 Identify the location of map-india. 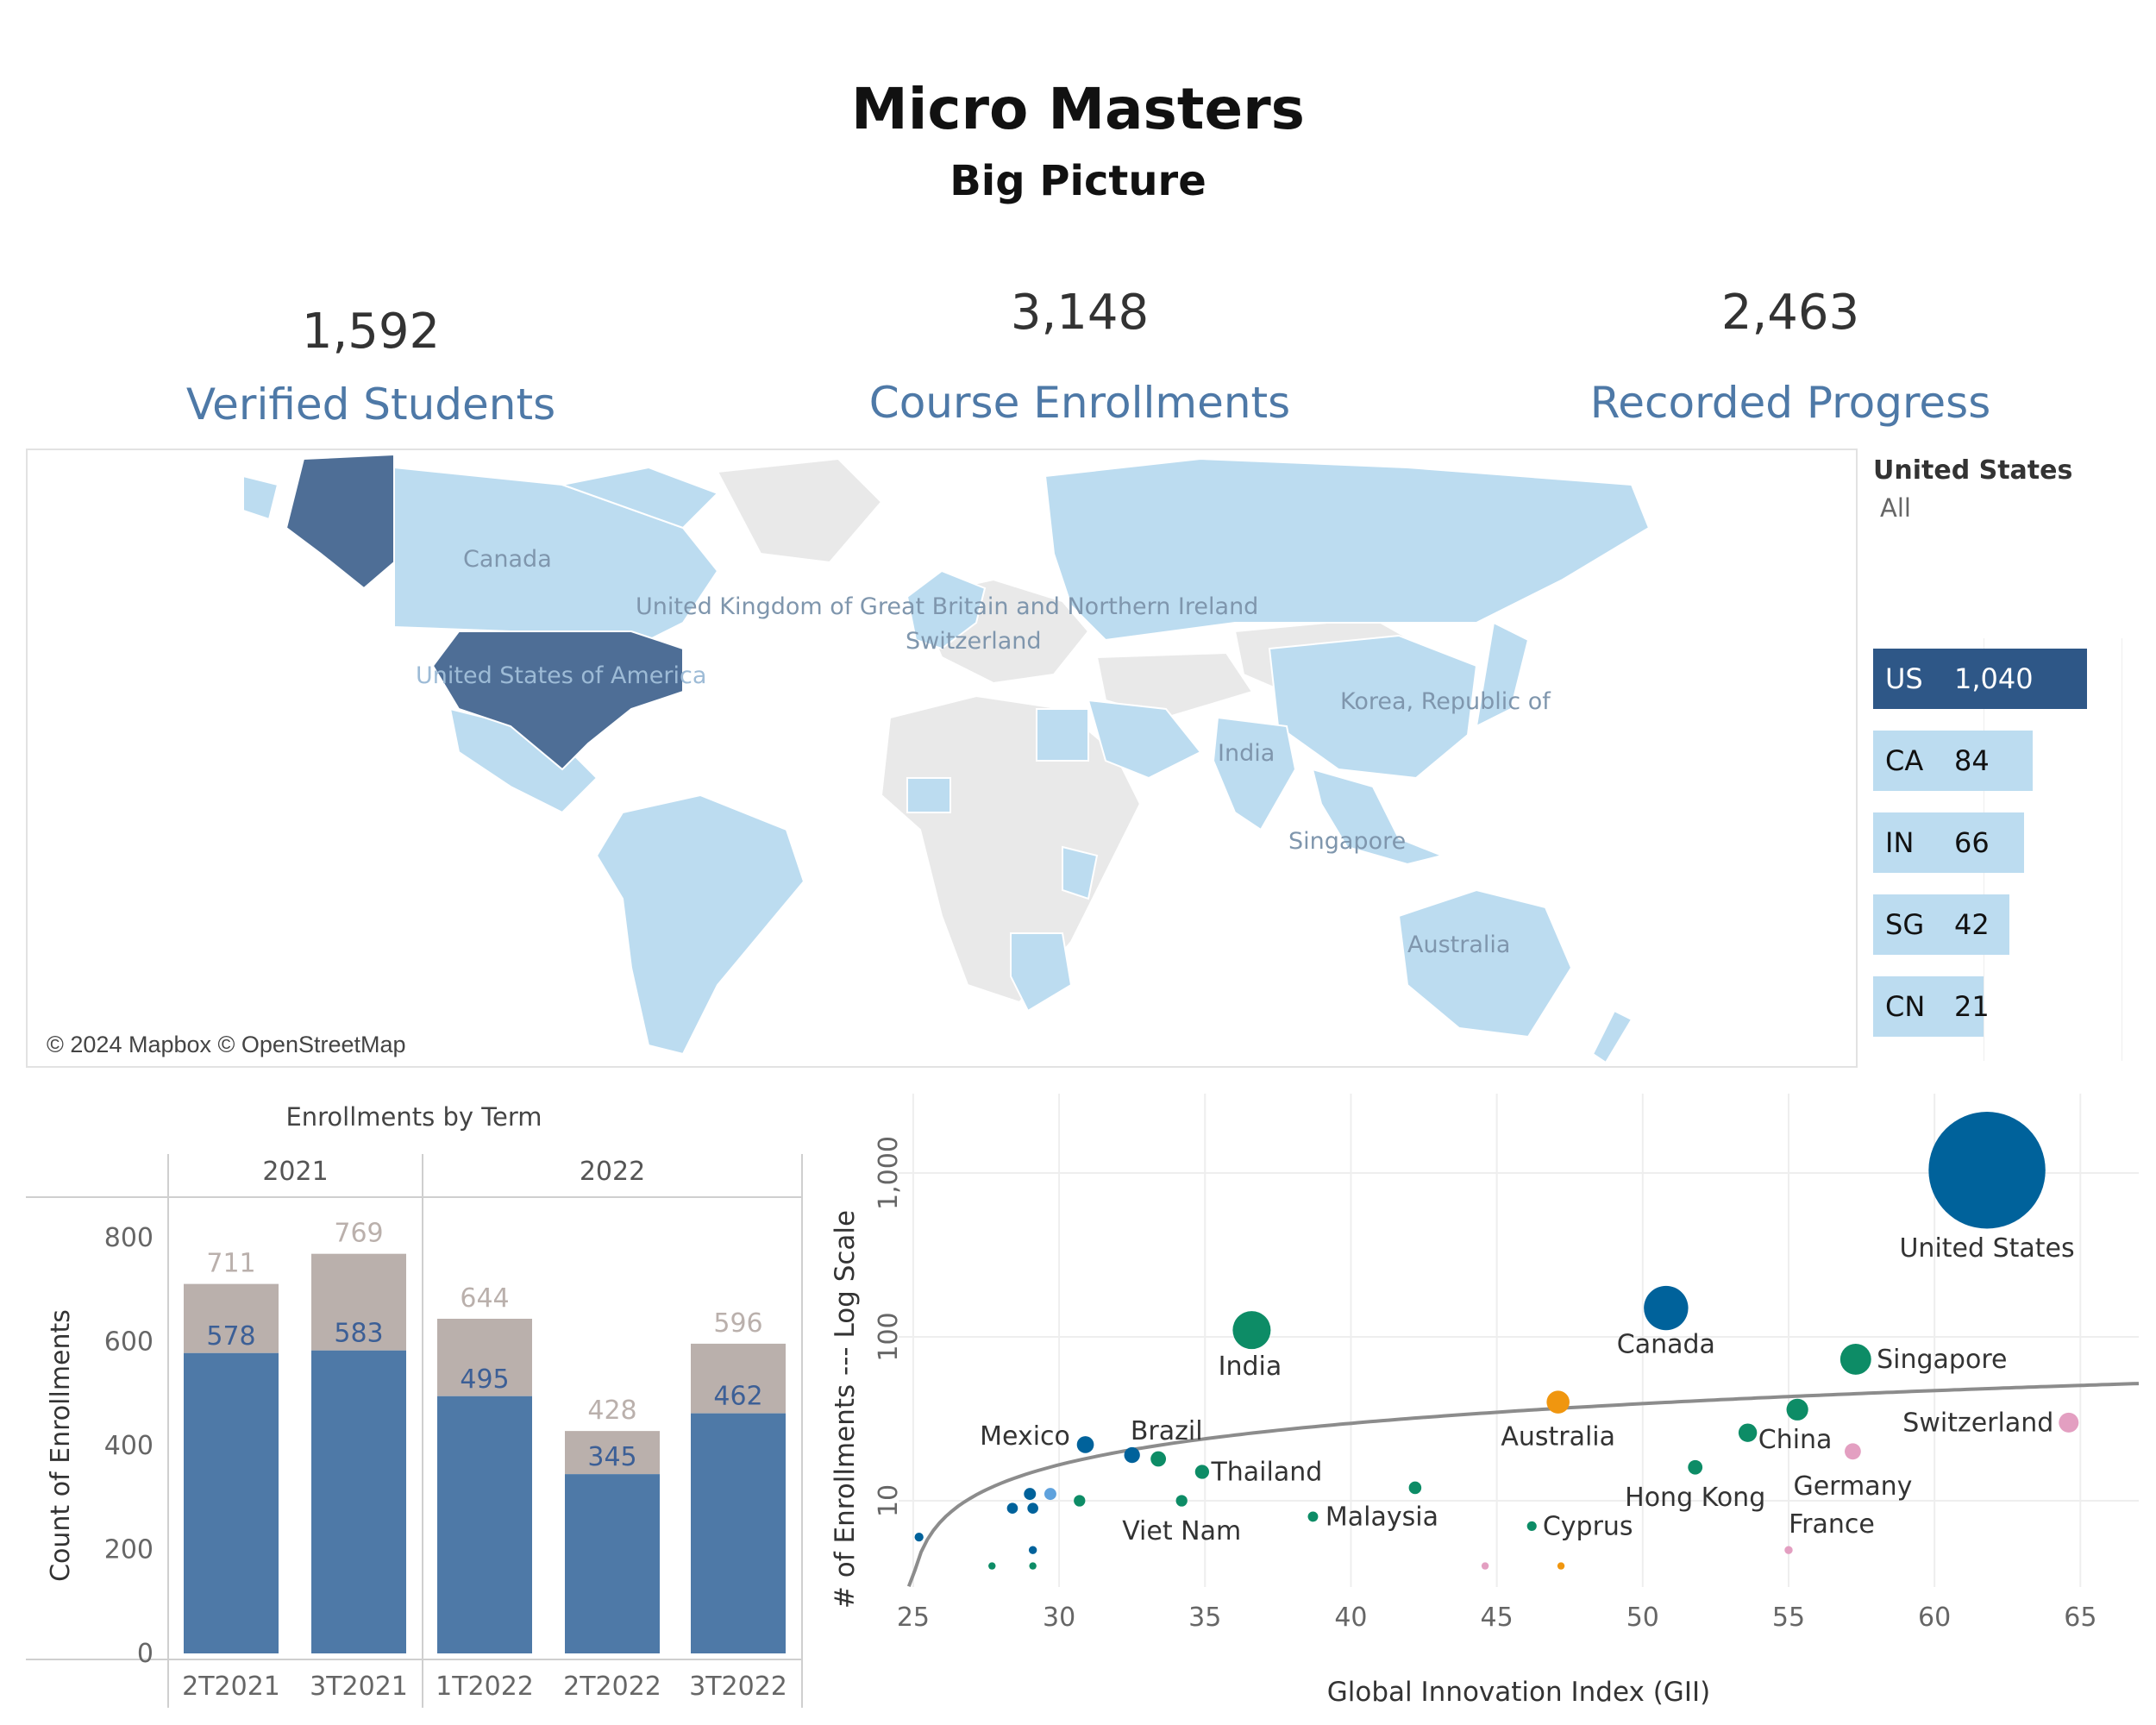
(1254, 774).